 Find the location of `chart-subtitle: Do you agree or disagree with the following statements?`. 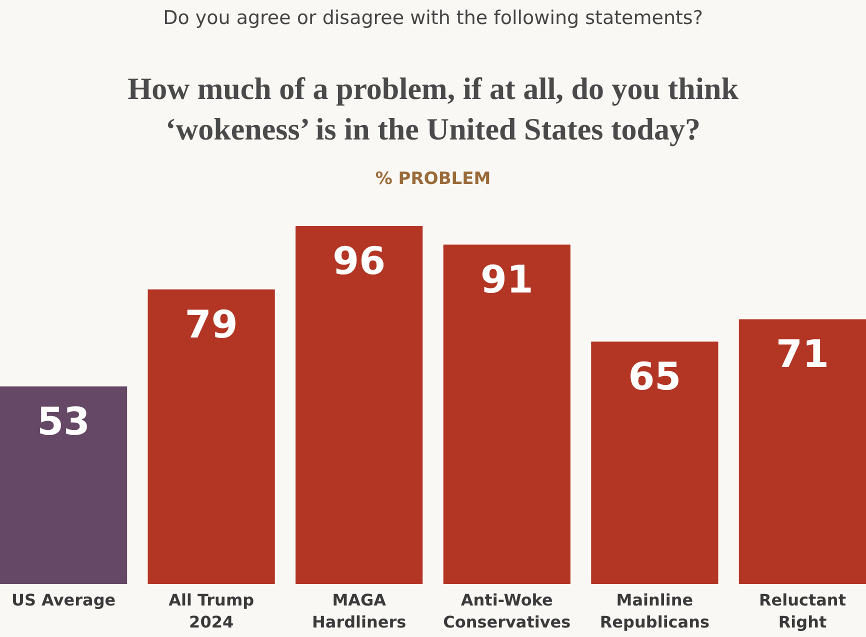

chart-subtitle: Do you agree or disagree with the following statements? is located at coordinates (433, 18).